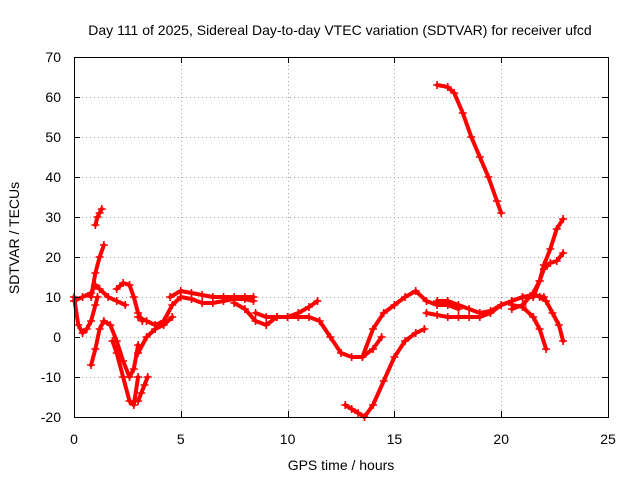 This screenshot has height=480, width=640. Describe the element at coordinates (51, 377) in the screenshot. I see `y-tick-label: -10` at that location.